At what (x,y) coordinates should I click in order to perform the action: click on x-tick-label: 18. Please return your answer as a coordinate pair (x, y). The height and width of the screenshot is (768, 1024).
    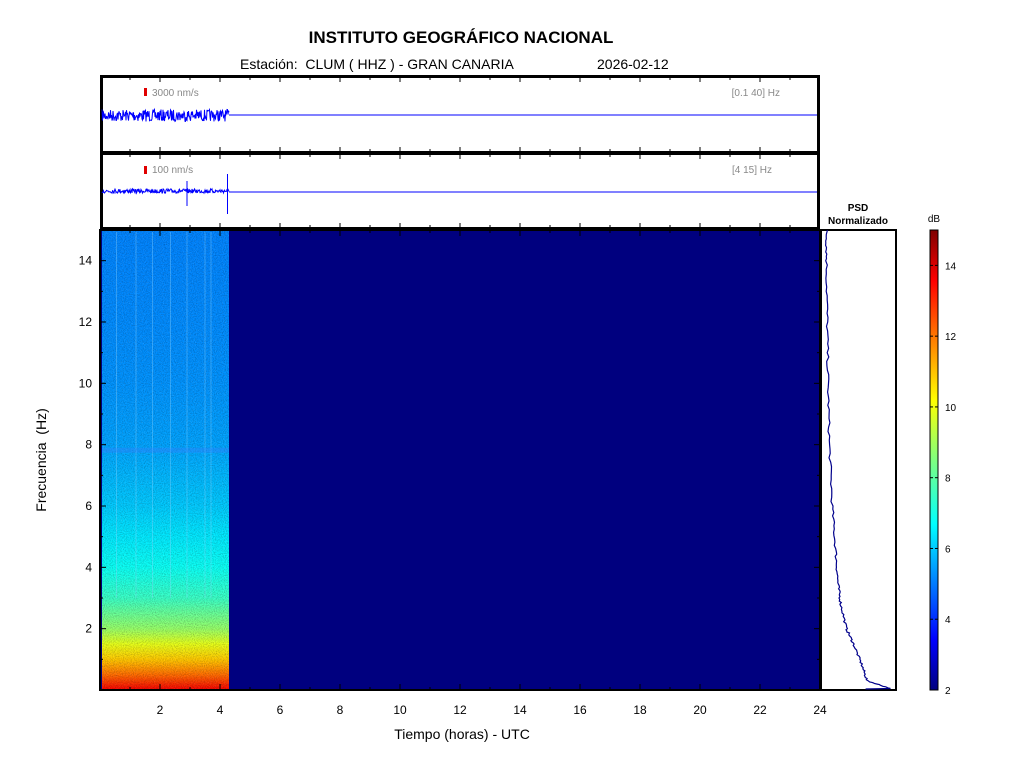
    Looking at the image, I should click on (640, 710).